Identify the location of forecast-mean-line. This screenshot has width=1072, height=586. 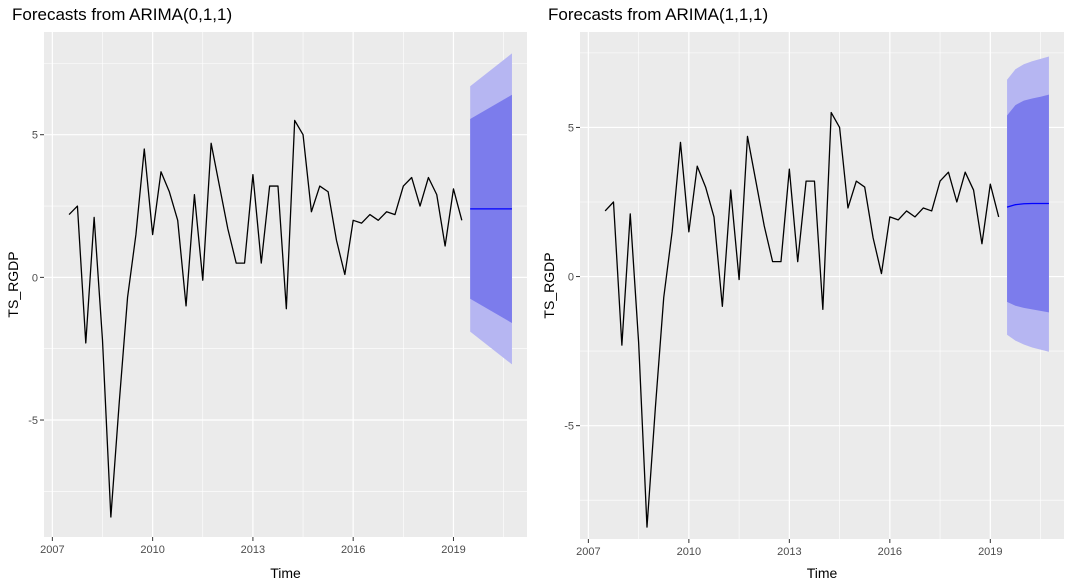
(1027, 205).